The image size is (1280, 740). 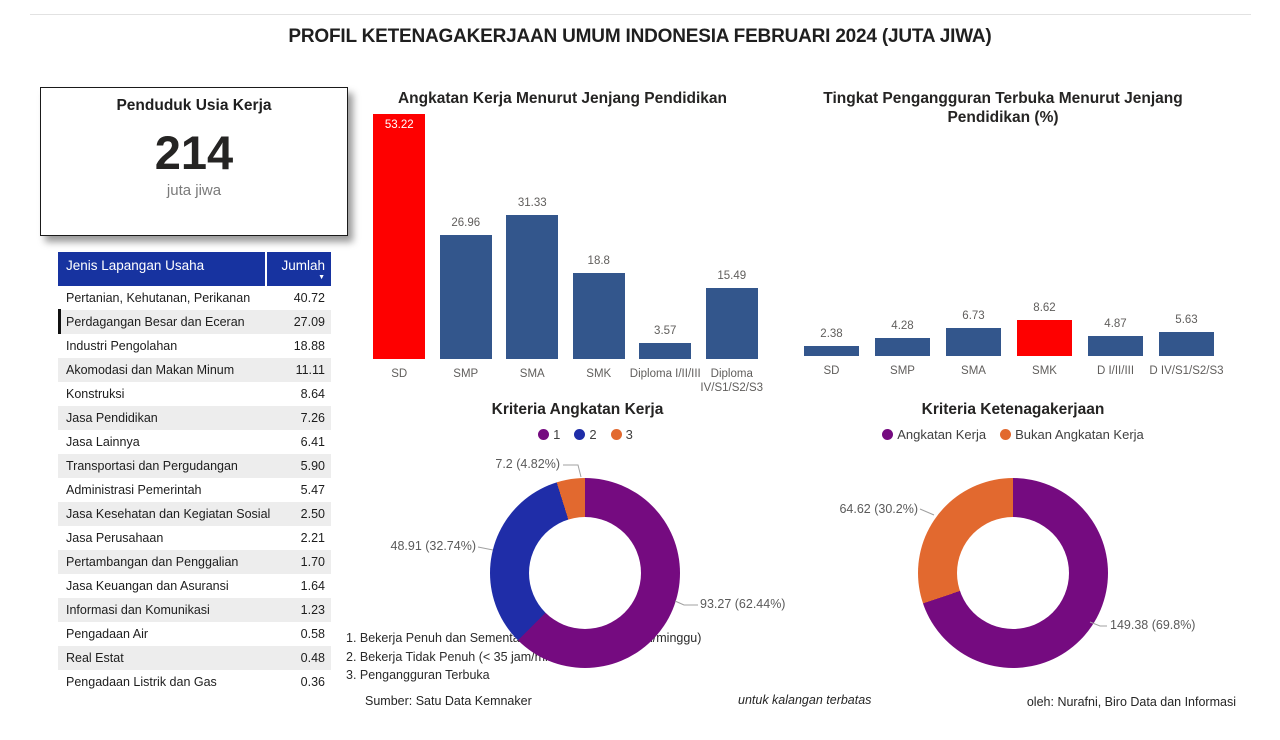 I want to click on sort-descending-icon: ▼, so click(x=321, y=277).